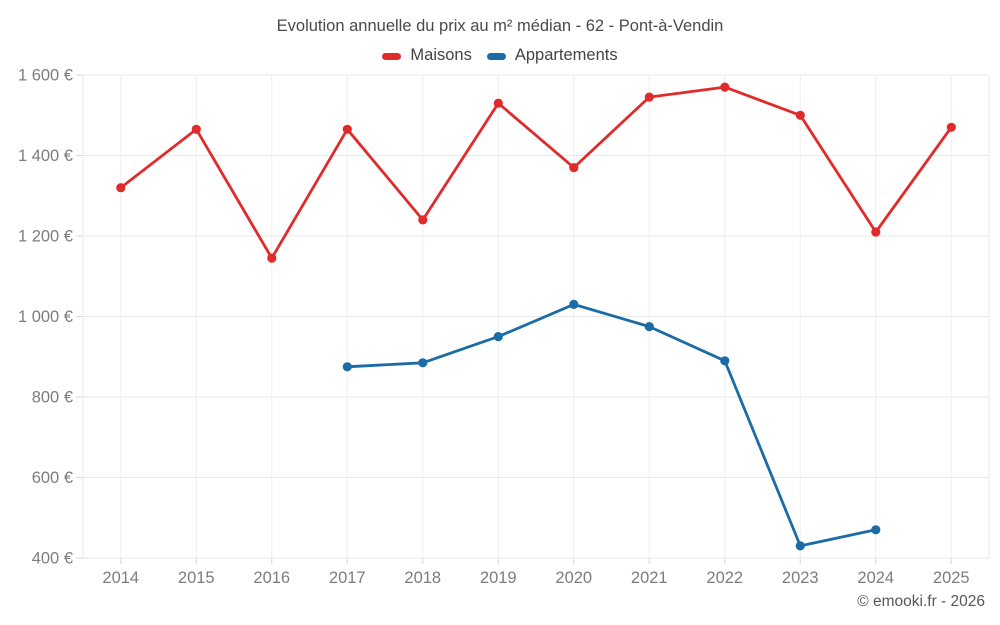 This screenshot has width=1000, height=625. What do you see at coordinates (423, 220) in the screenshot?
I see `data-point-maisons-2018` at bounding box center [423, 220].